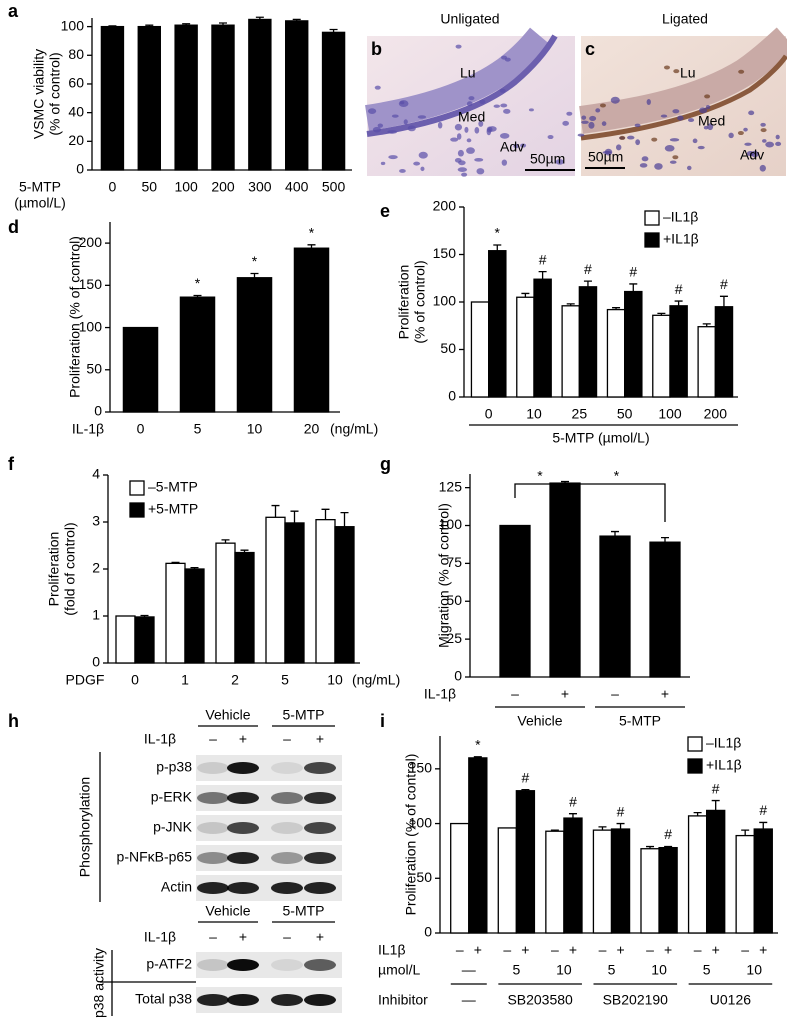  Describe the element at coordinates (99, 983) in the screenshot. I see `blot-side-label: p38 activity` at that location.